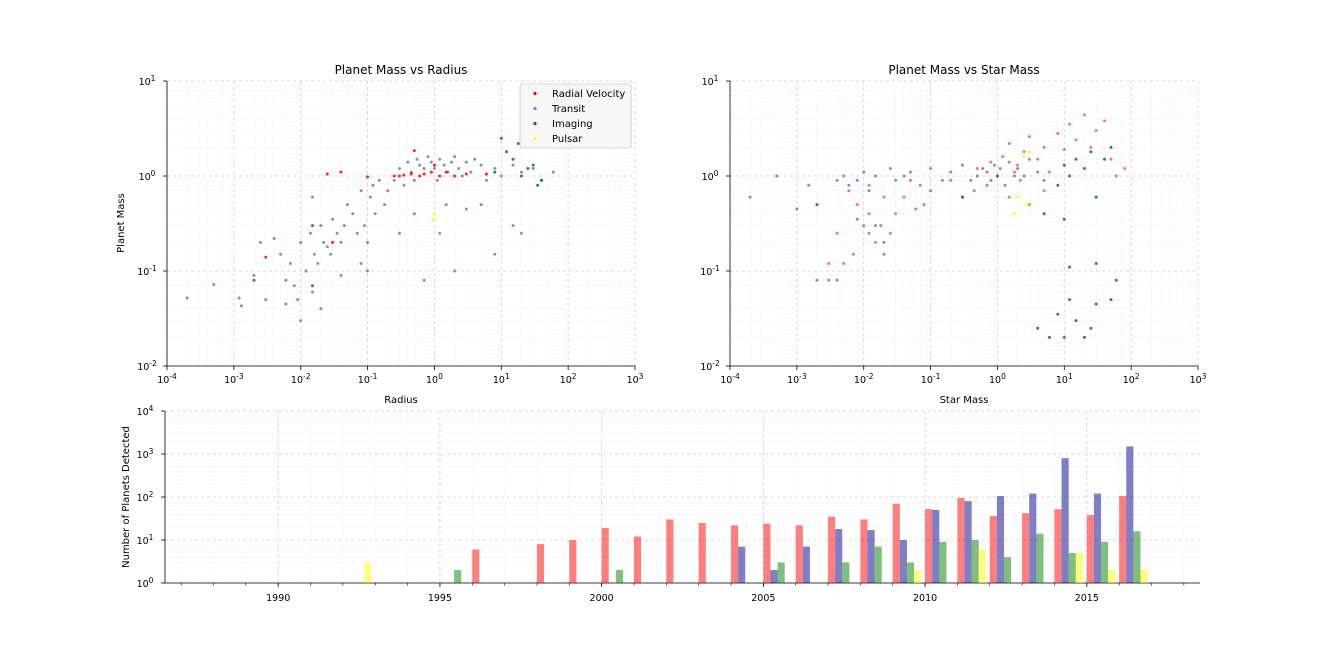 The height and width of the screenshot is (666, 1332). What do you see at coordinates (501, 379) in the screenshot?
I see `x-tick-label: 10¹` at bounding box center [501, 379].